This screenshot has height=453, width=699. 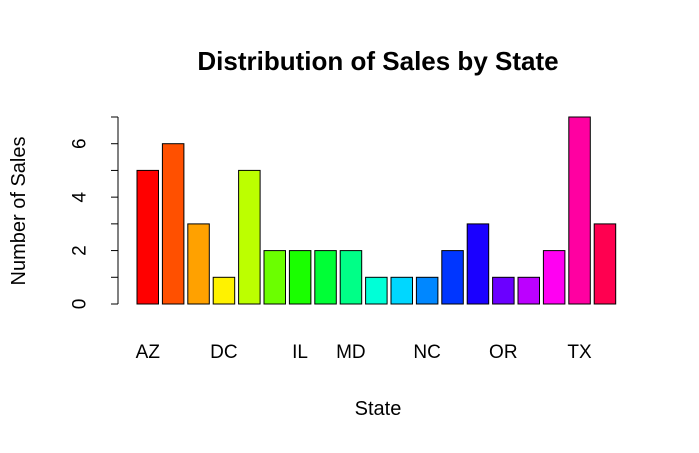 I want to click on x-tick-label-az: AZ, so click(x=148, y=352).